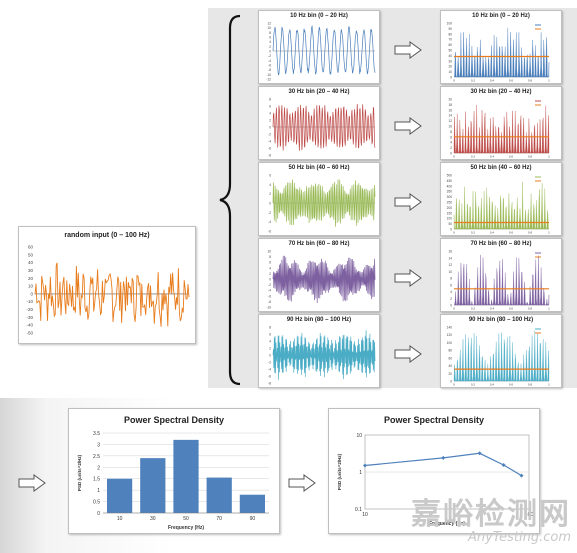 The height and width of the screenshot is (553, 577). Describe the element at coordinates (319, 320) in the screenshot. I see `bin-chart-title: 90 Hz bin (80 – 100 Hz)` at that location.